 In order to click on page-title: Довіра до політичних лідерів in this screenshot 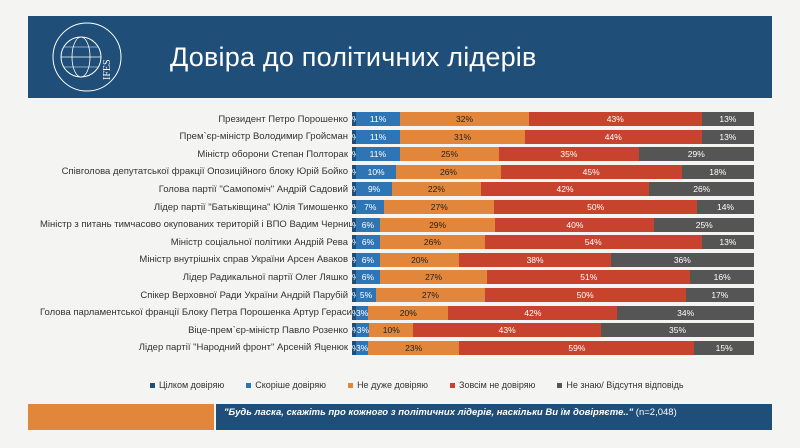, I will do `click(353, 57)`.